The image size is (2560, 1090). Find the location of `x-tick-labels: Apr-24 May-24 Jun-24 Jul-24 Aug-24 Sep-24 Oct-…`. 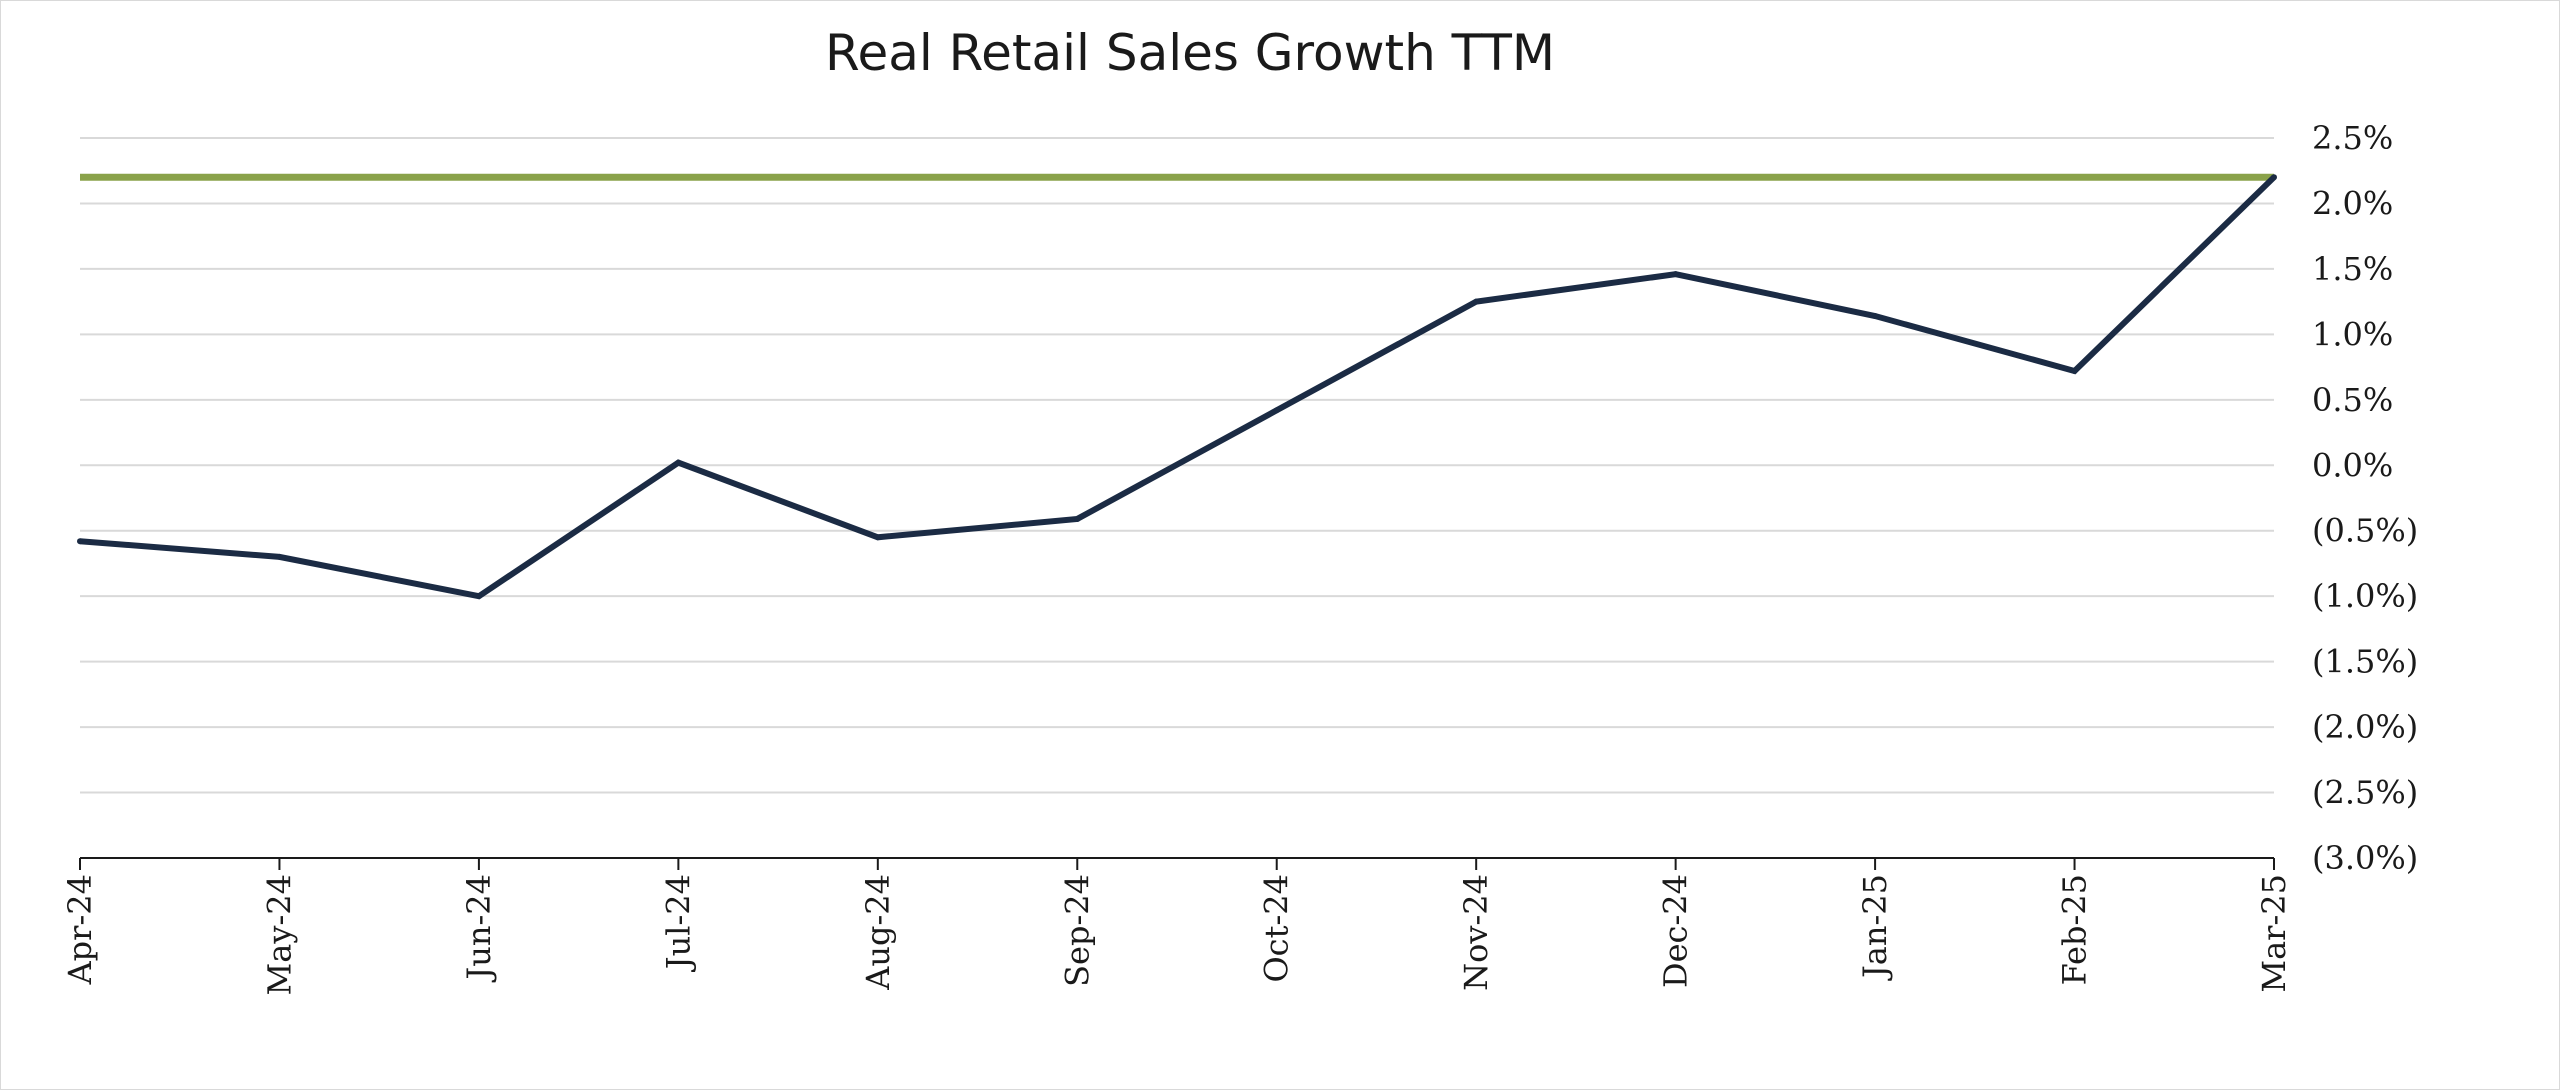

x-tick-labels: Apr-24 May-24 Jun-24 Jul-24 Aug-24 Sep-24 Oct-… is located at coordinates (1177, 934).